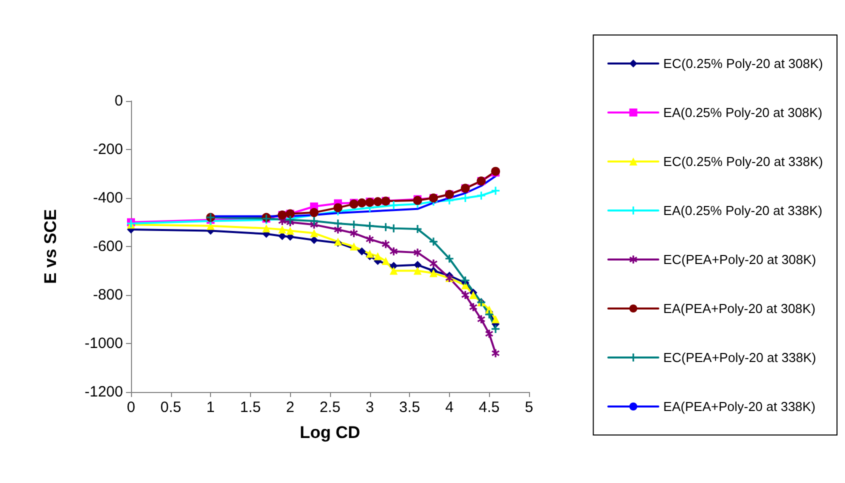 Image resolution: width=845 pixels, height=483 pixels. Describe the element at coordinates (739, 357) in the screenshot. I see `legend-label: EC(PEA+Poly-20 at 338K)` at that location.